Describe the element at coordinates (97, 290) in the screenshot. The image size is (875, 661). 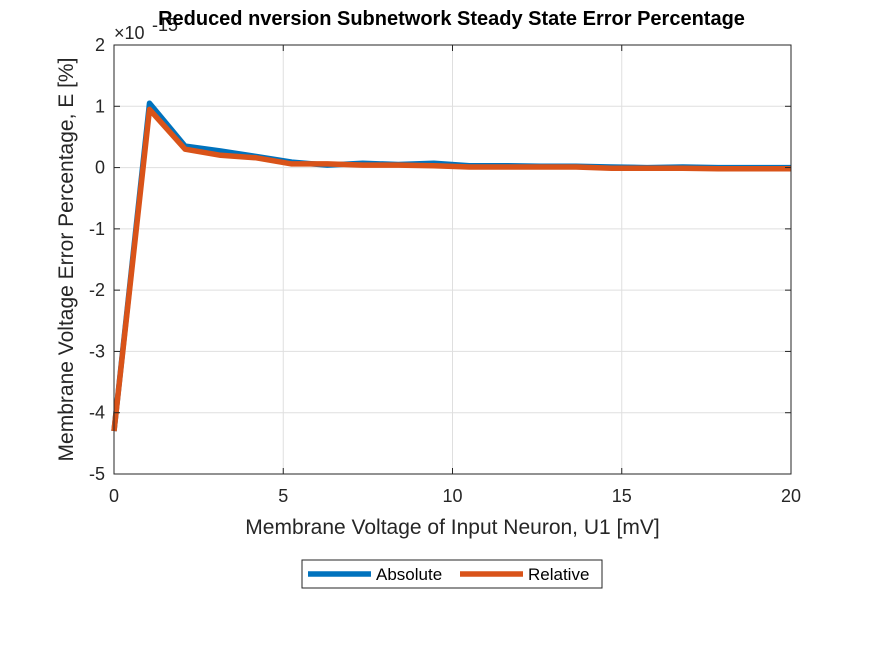
I see `y-tick-label: -2` at that location.